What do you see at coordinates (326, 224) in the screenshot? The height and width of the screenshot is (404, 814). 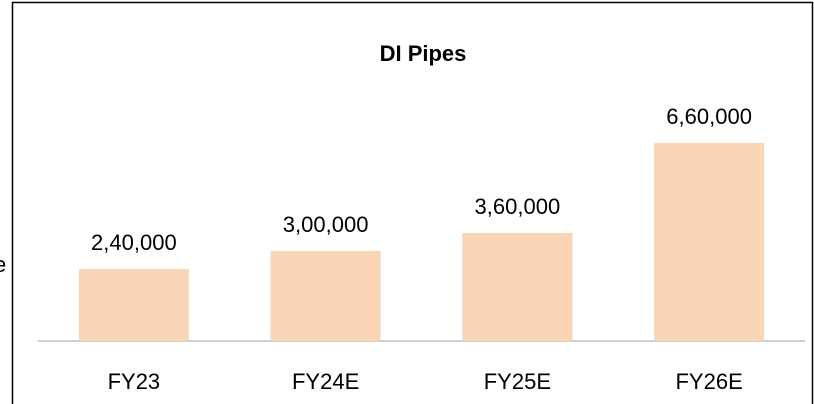 I see `data-label: 3,00,000` at bounding box center [326, 224].